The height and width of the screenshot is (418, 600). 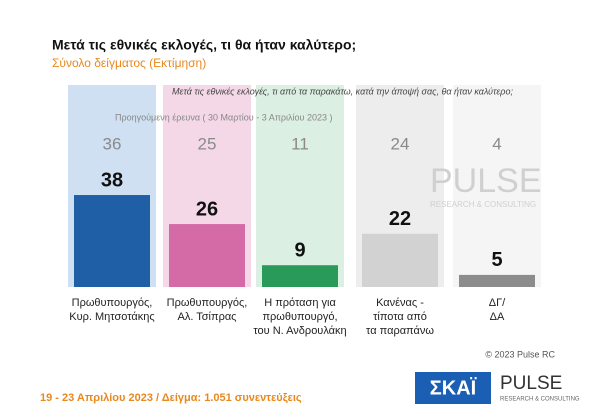 What do you see at coordinates (496, 143) in the screenshot?
I see `previous-value: 4` at bounding box center [496, 143].